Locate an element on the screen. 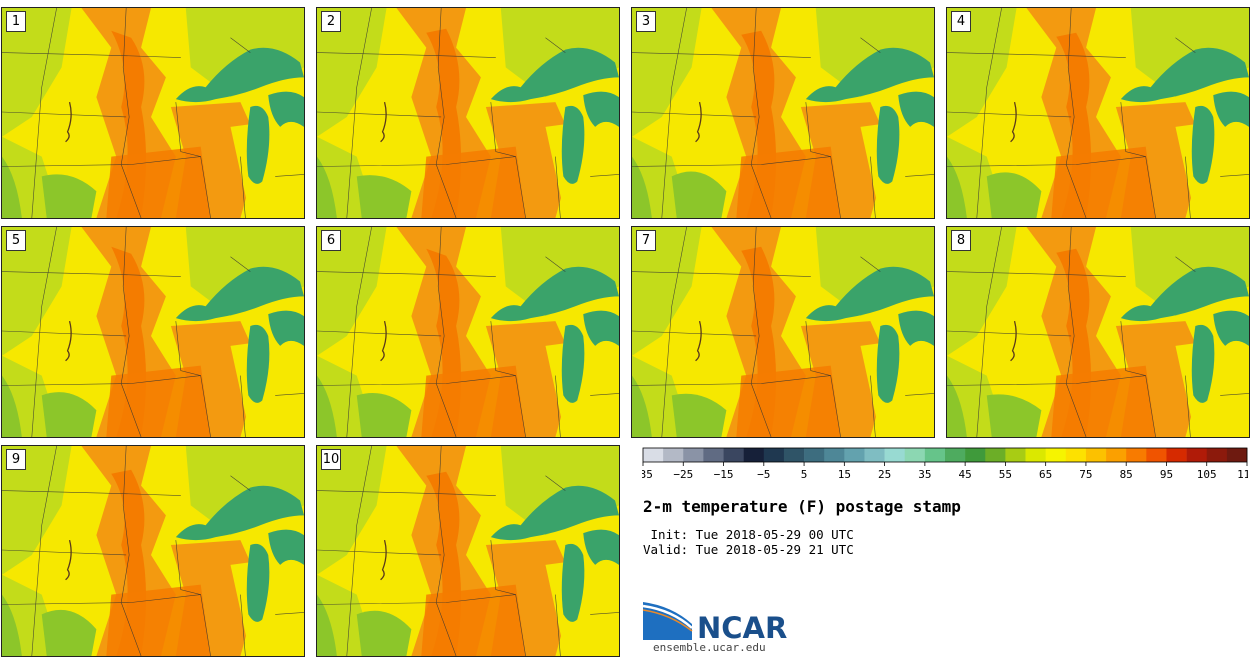  colorbar-tick-label: 85 is located at coordinates (1126, 474).